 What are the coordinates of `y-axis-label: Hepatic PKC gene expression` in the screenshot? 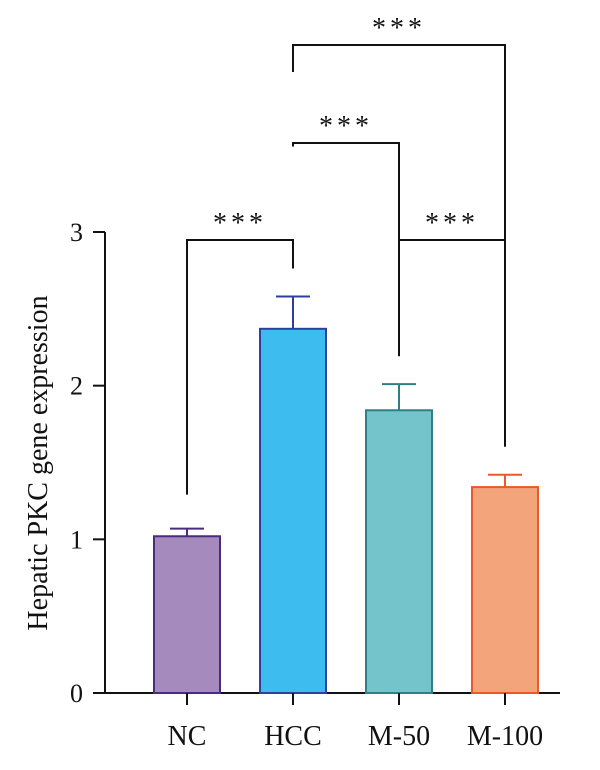 It's located at (38, 462).